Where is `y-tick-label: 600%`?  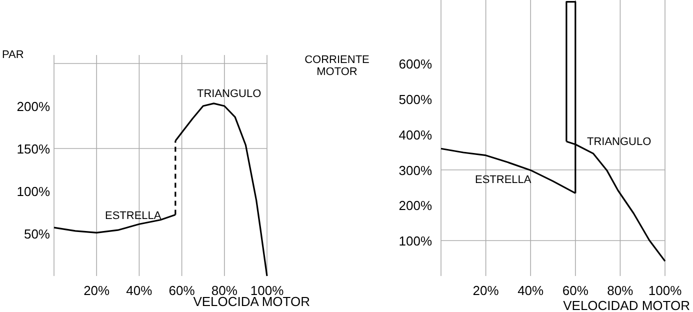
y-tick-label: 600% is located at coordinates (415, 64).